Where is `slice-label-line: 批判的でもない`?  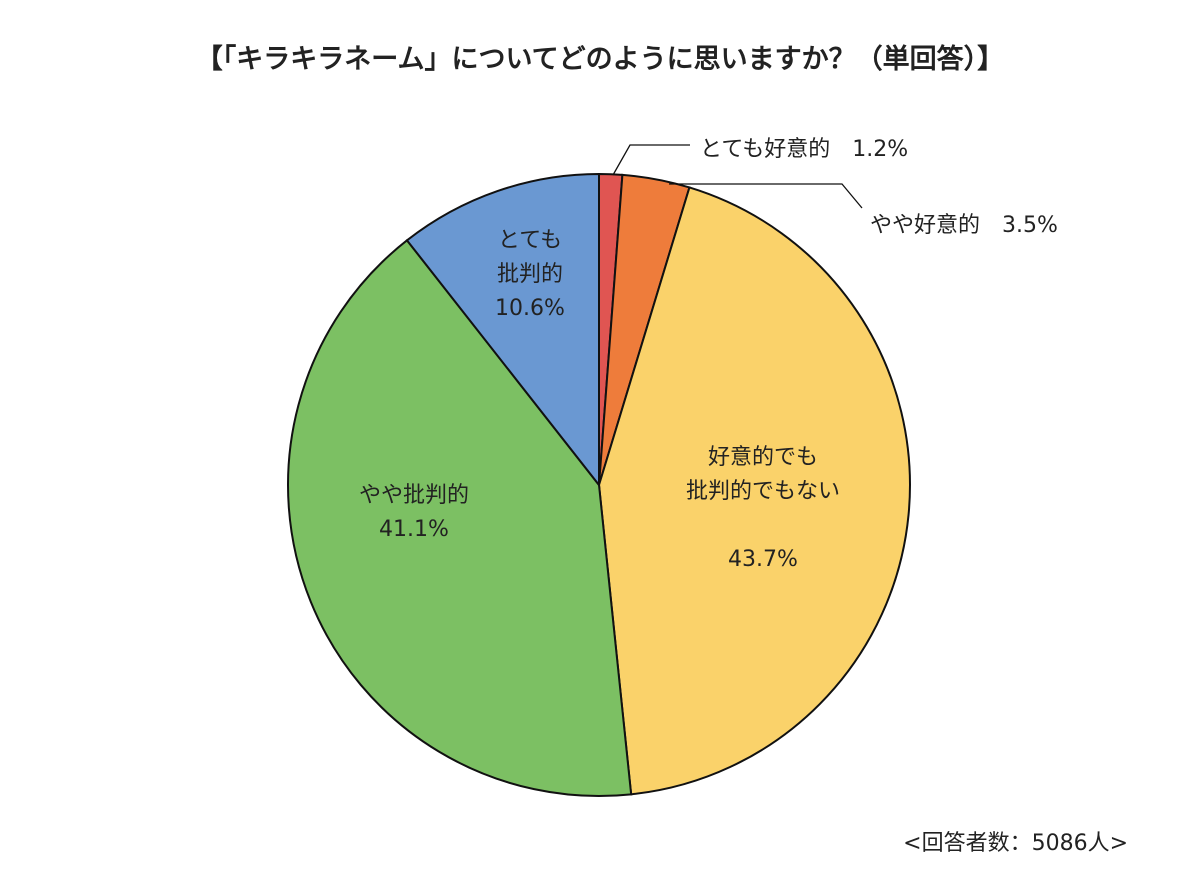 slice-label-line: 批判的でもない is located at coordinates (763, 491).